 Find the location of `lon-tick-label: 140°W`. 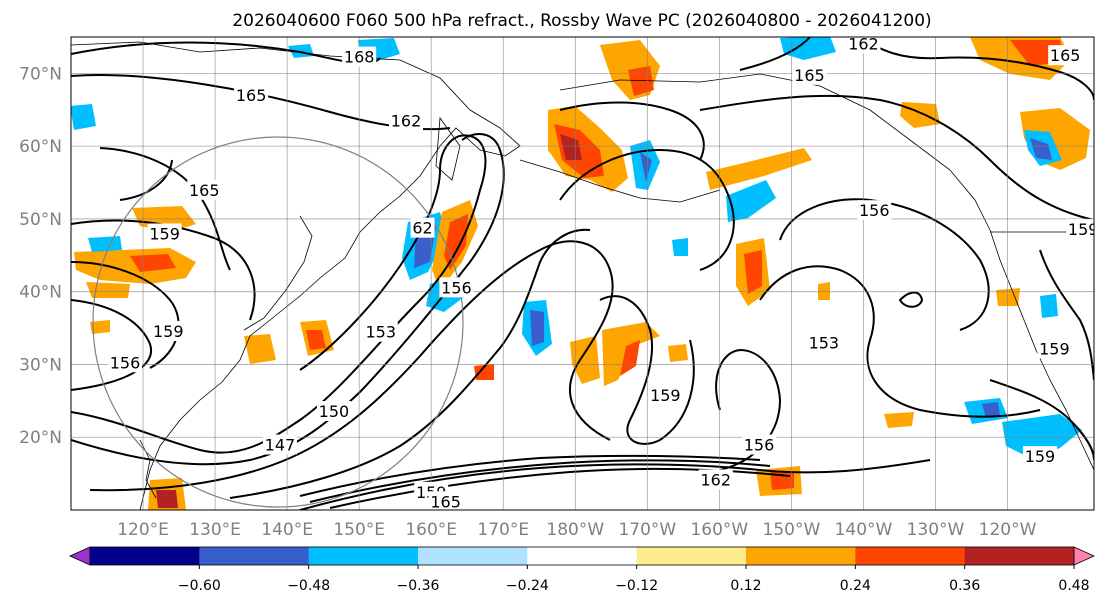

lon-tick-label: 140°W is located at coordinates (864, 530).